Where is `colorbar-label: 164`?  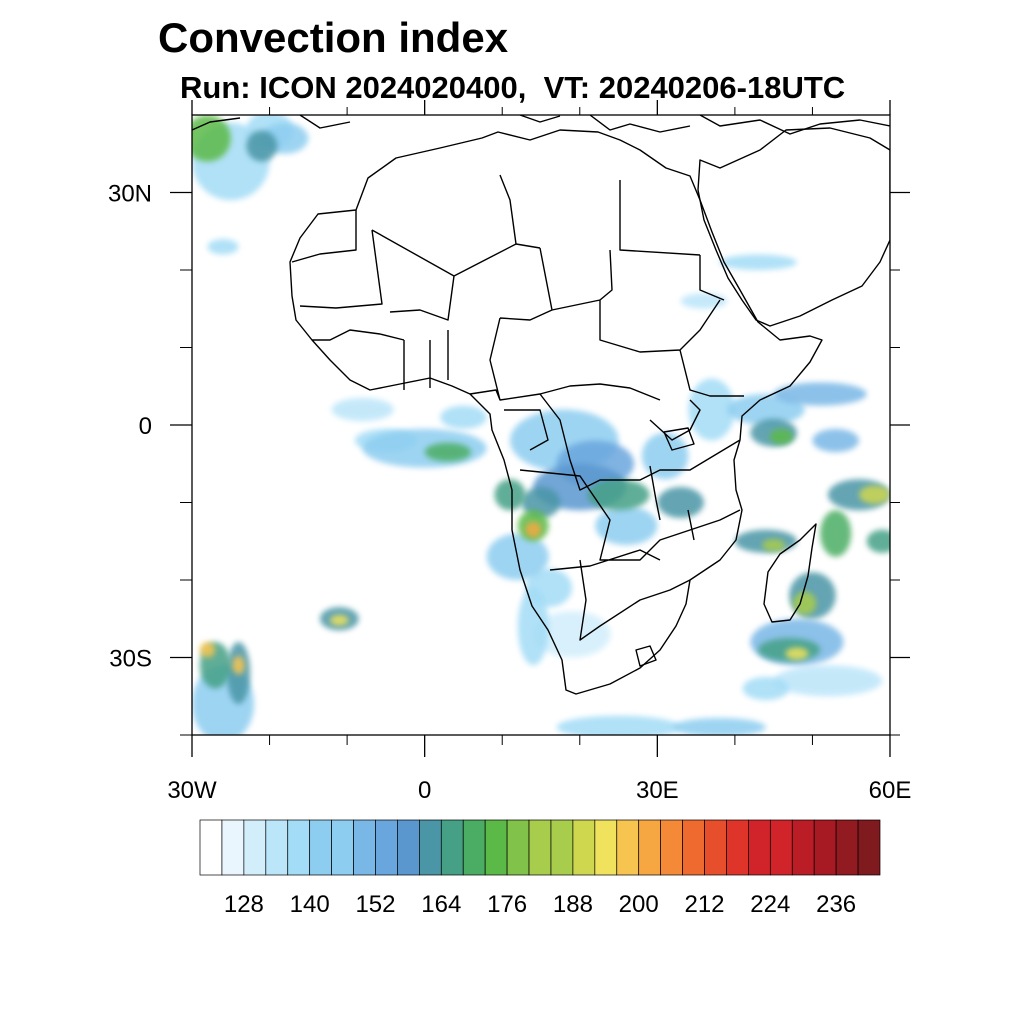
colorbar-label: 164 is located at coordinates (441, 904).